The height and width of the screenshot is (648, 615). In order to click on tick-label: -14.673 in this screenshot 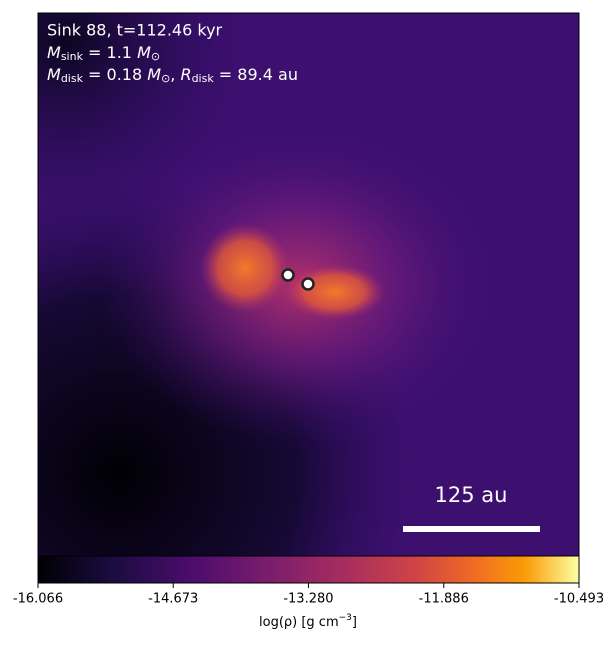, I will do `click(173, 599)`.